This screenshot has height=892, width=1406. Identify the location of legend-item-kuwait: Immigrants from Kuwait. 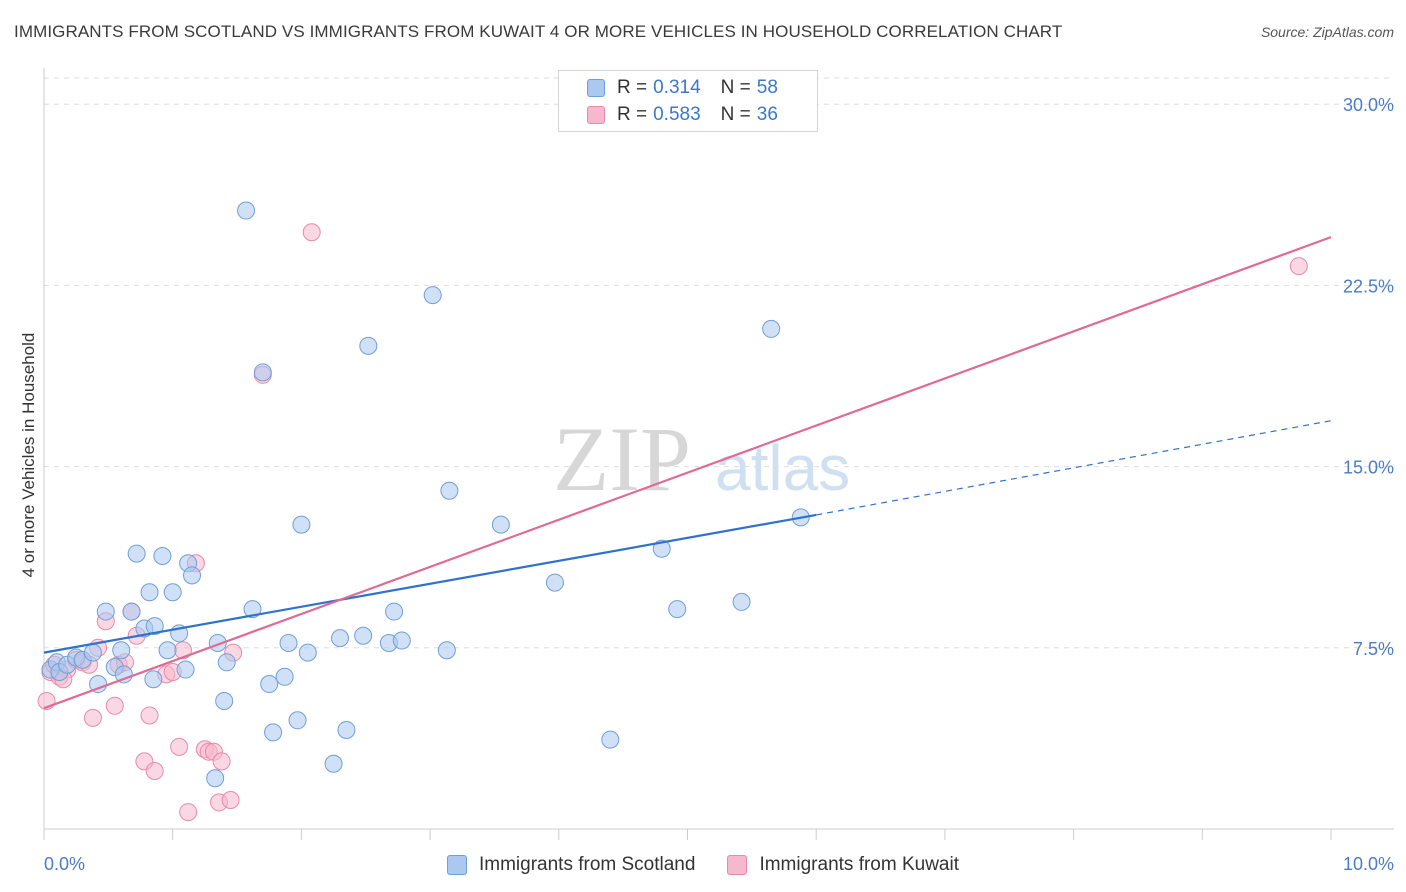
(843, 865).